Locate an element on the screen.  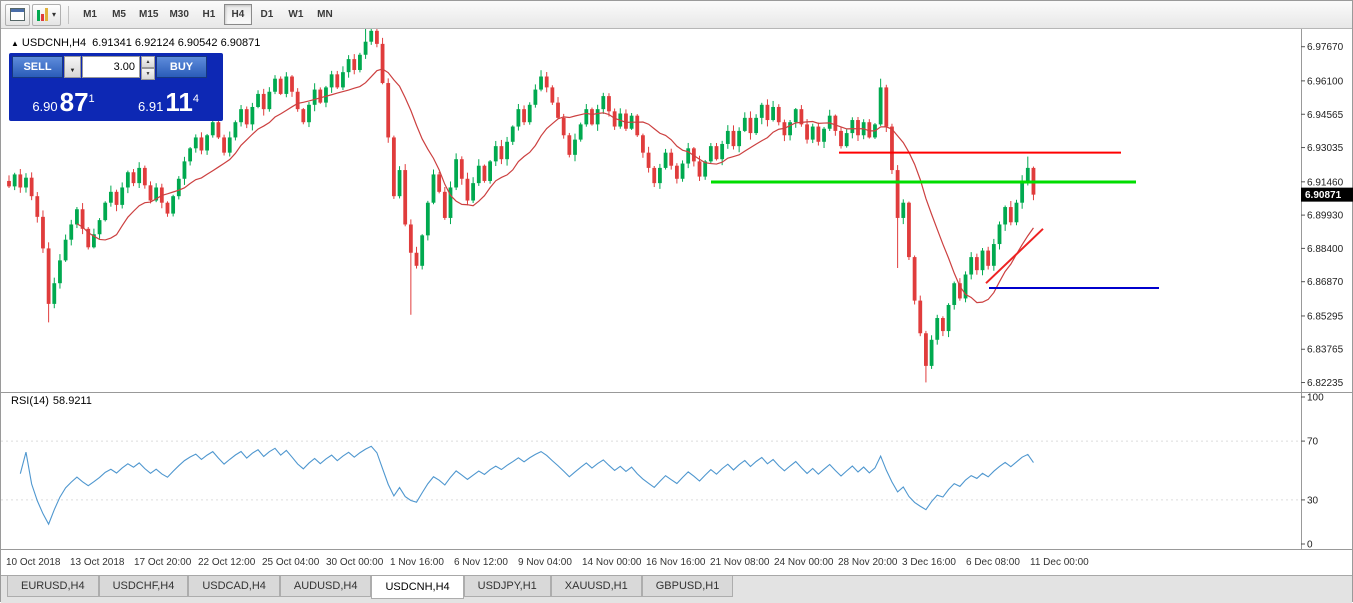
chevron-down-icon: ▾ is located at coordinates (54, 14).